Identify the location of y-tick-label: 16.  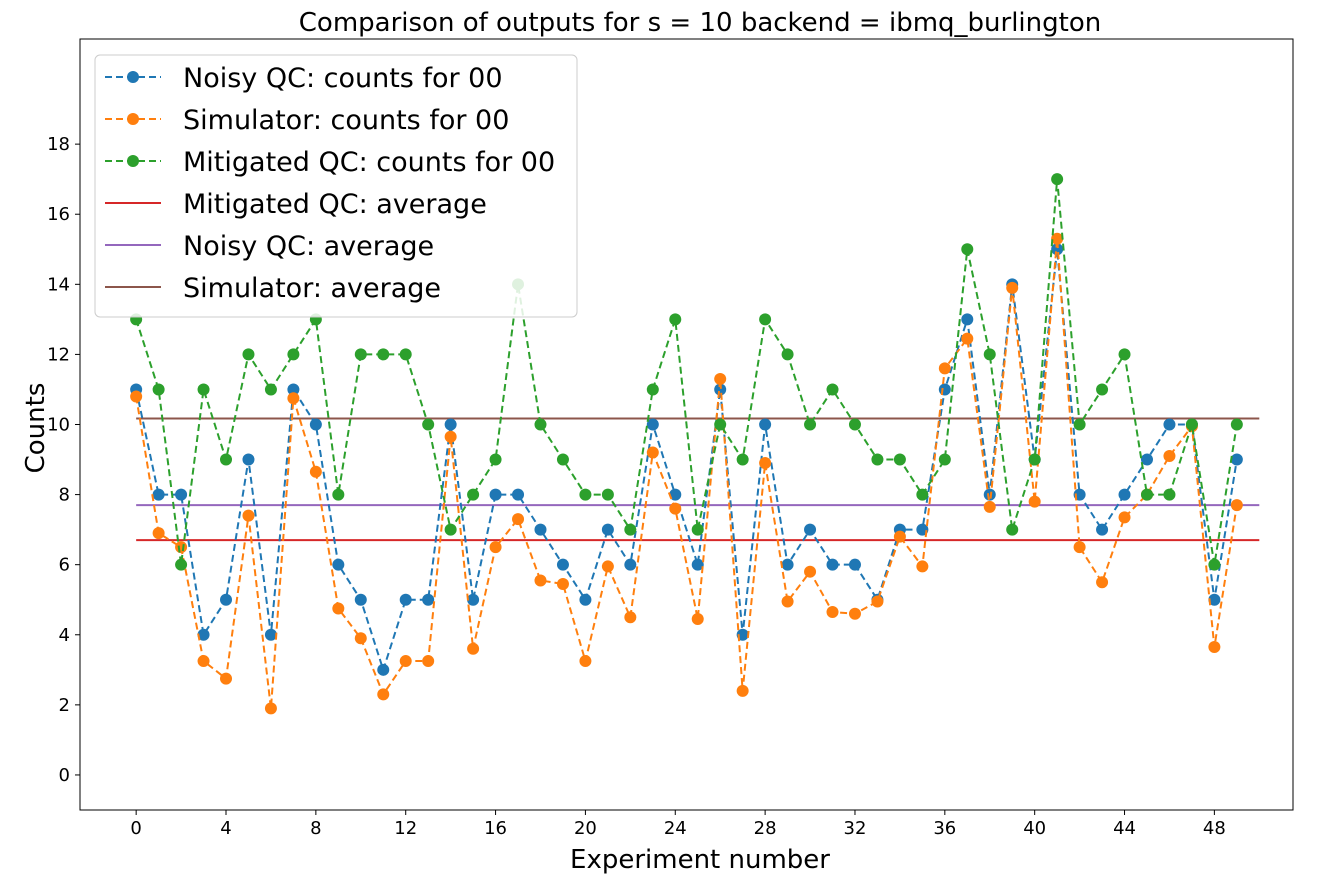
(58, 214).